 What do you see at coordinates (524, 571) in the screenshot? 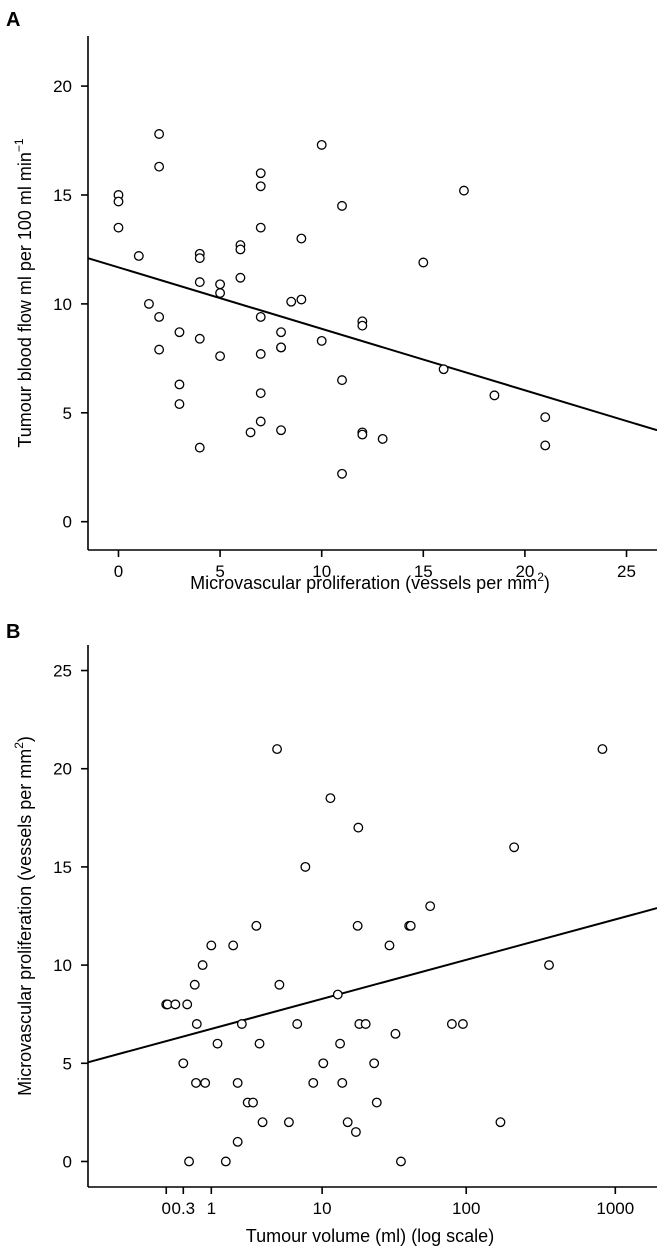
I see `x-tick-label: 20` at bounding box center [524, 571].